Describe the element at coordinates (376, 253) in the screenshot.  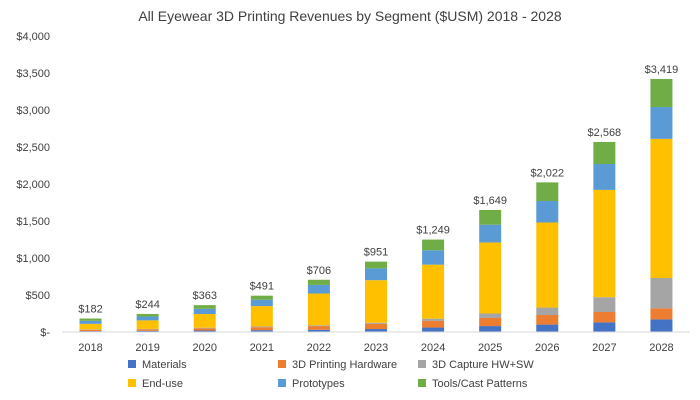
I see `total-label: $951` at that location.